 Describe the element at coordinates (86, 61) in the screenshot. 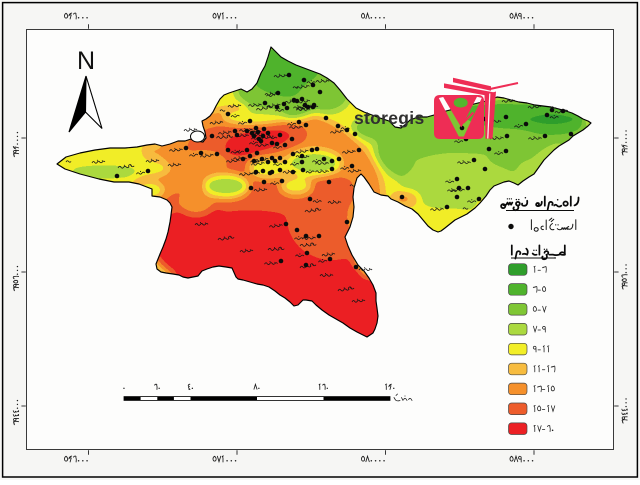

I see `svg-text: N` at that location.